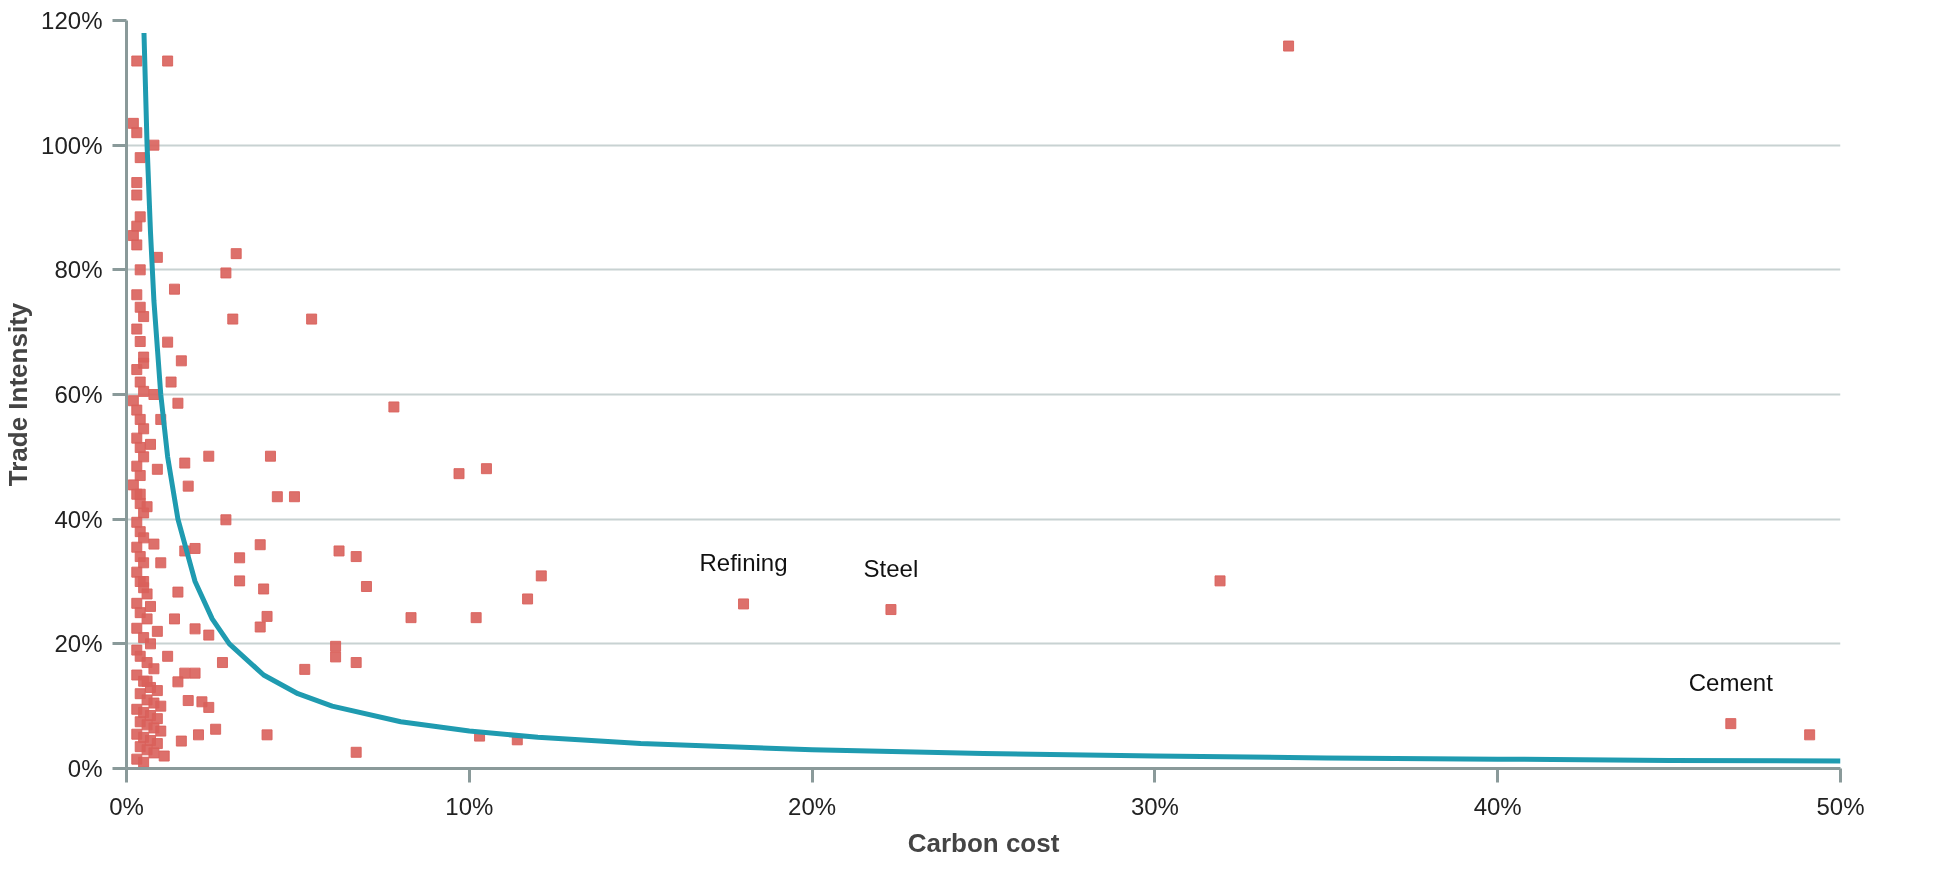 Image resolution: width=1947 pixels, height=886 pixels. Describe the element at coordinates (469, 806) in the screenshot. I see `x-tick-label: 10%` at that location.